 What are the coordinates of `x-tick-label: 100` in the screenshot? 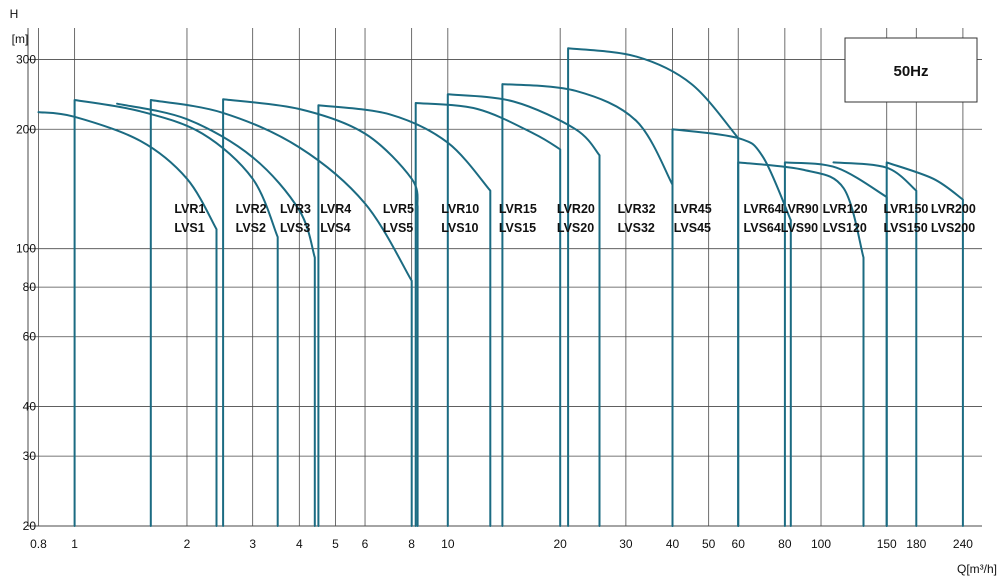 It's located at (821, 544).